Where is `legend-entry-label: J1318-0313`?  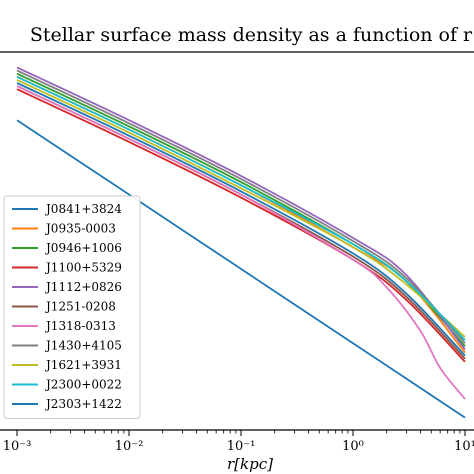
legend-entry-label: J1318-0313 is located at coordinates (80, 326).